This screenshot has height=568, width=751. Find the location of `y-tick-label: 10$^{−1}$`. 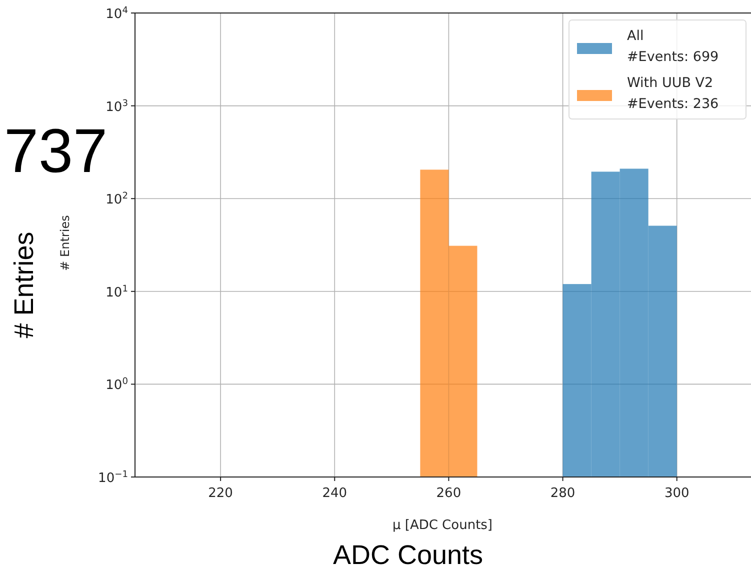

y-tick-label: 10$^{−1}$ is located at coordinates (113, 478).